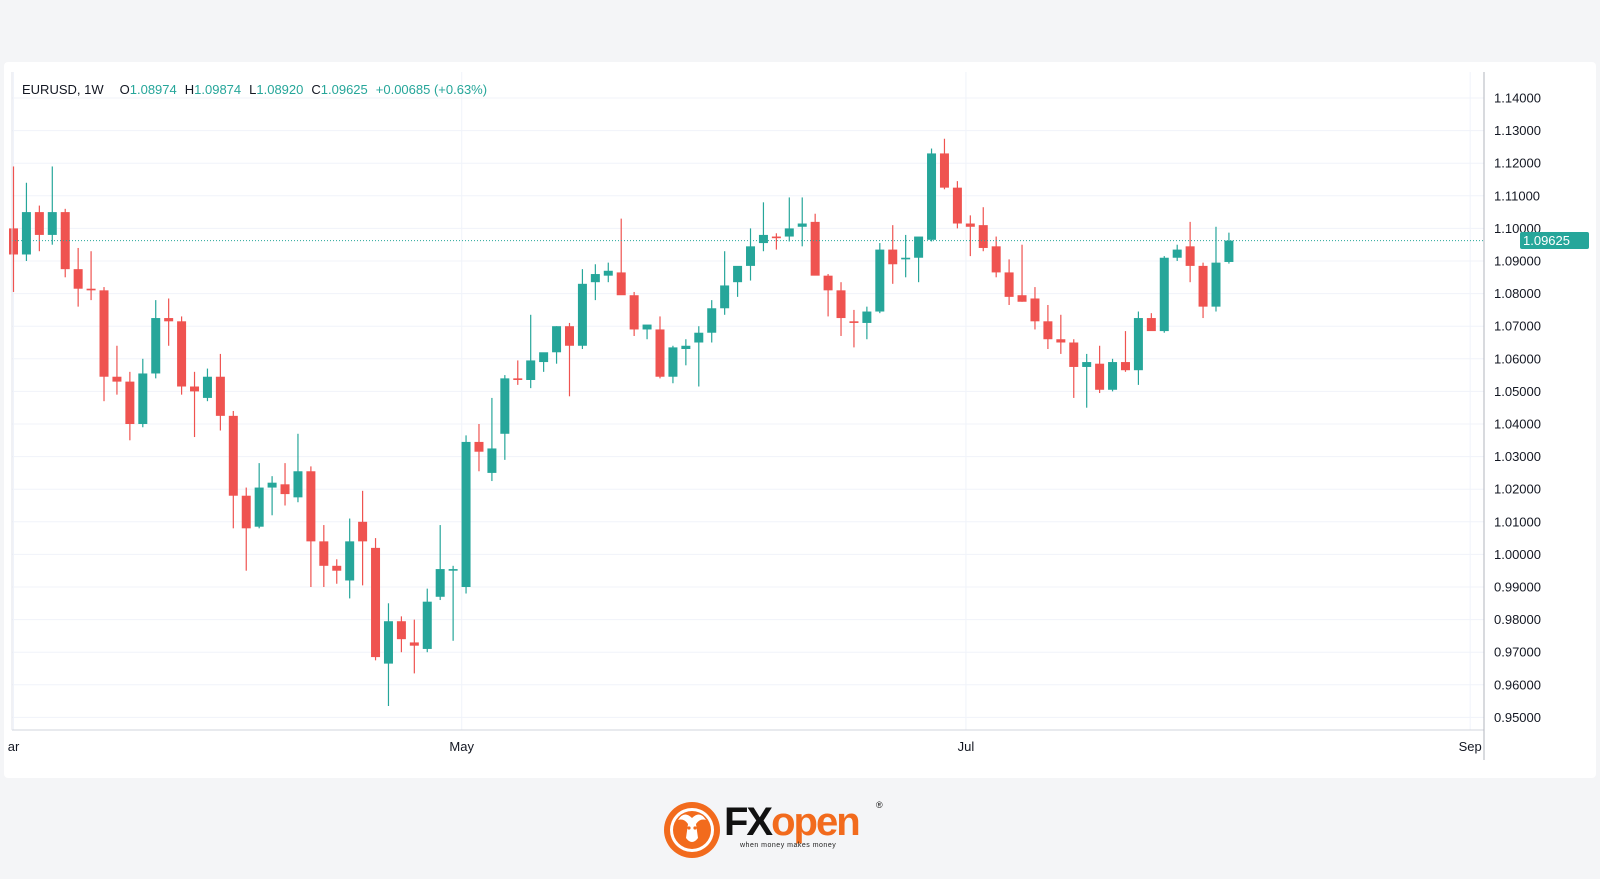 This screenshot has width=1600, height=879. Describe the element at coordinates (966, 746) in the screenshot. I see `x-tick-label: Jul` at that location.